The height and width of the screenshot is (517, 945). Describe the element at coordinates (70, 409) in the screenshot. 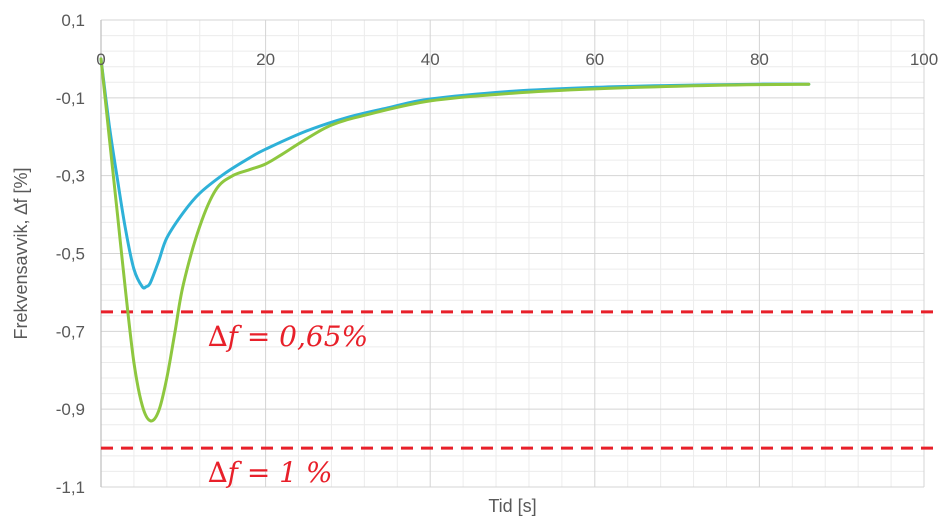

I see `y-tick-label: -0,9` at that location.